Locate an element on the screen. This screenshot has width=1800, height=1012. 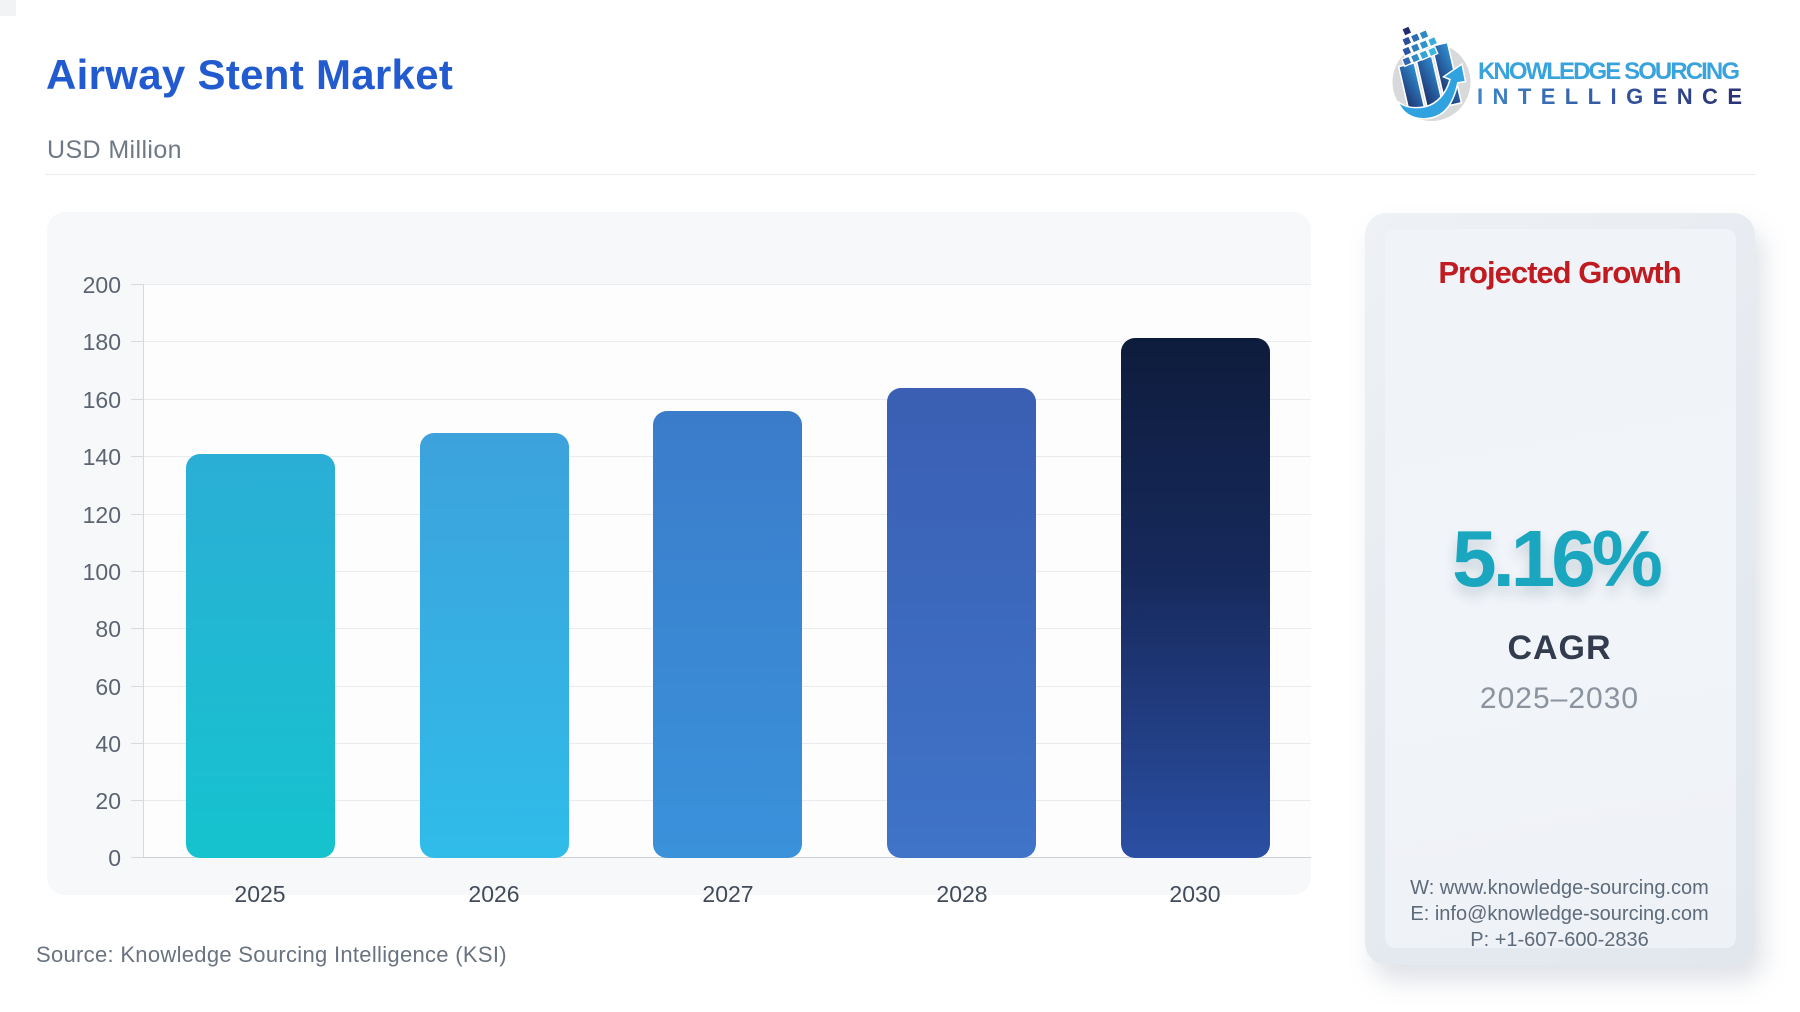
svg-text: KNOWLEDGE SOURCING is located at coordinates (1609, 71).